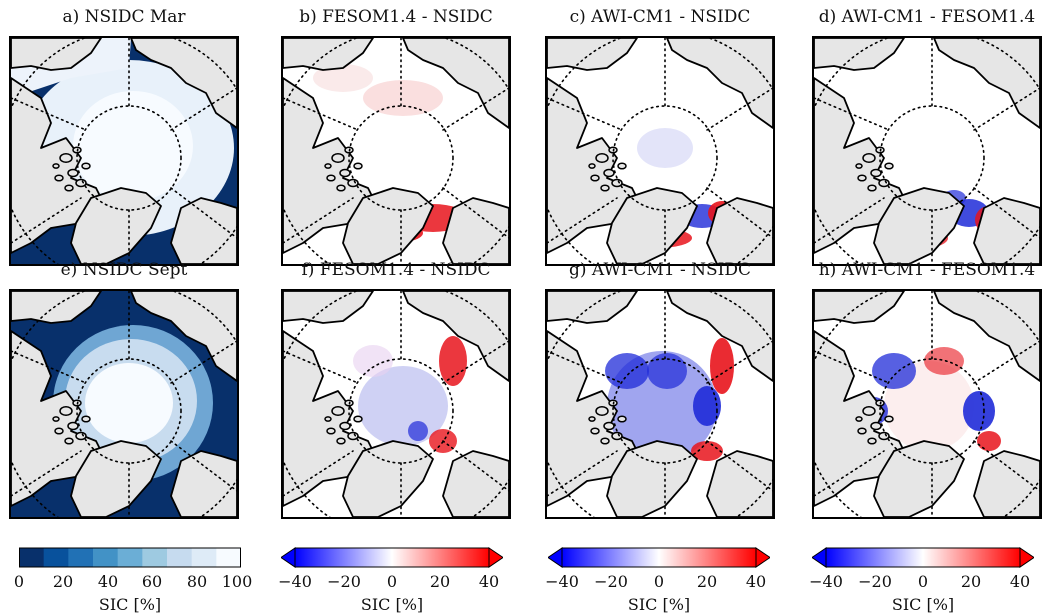 This screenshot has height=614, width=1061. What do you see at coordinates (927, 17) in the screenshot?
I see `panel-title: d) AWI-CM1 - FESOM1.4` at bounding box center [927, 17].